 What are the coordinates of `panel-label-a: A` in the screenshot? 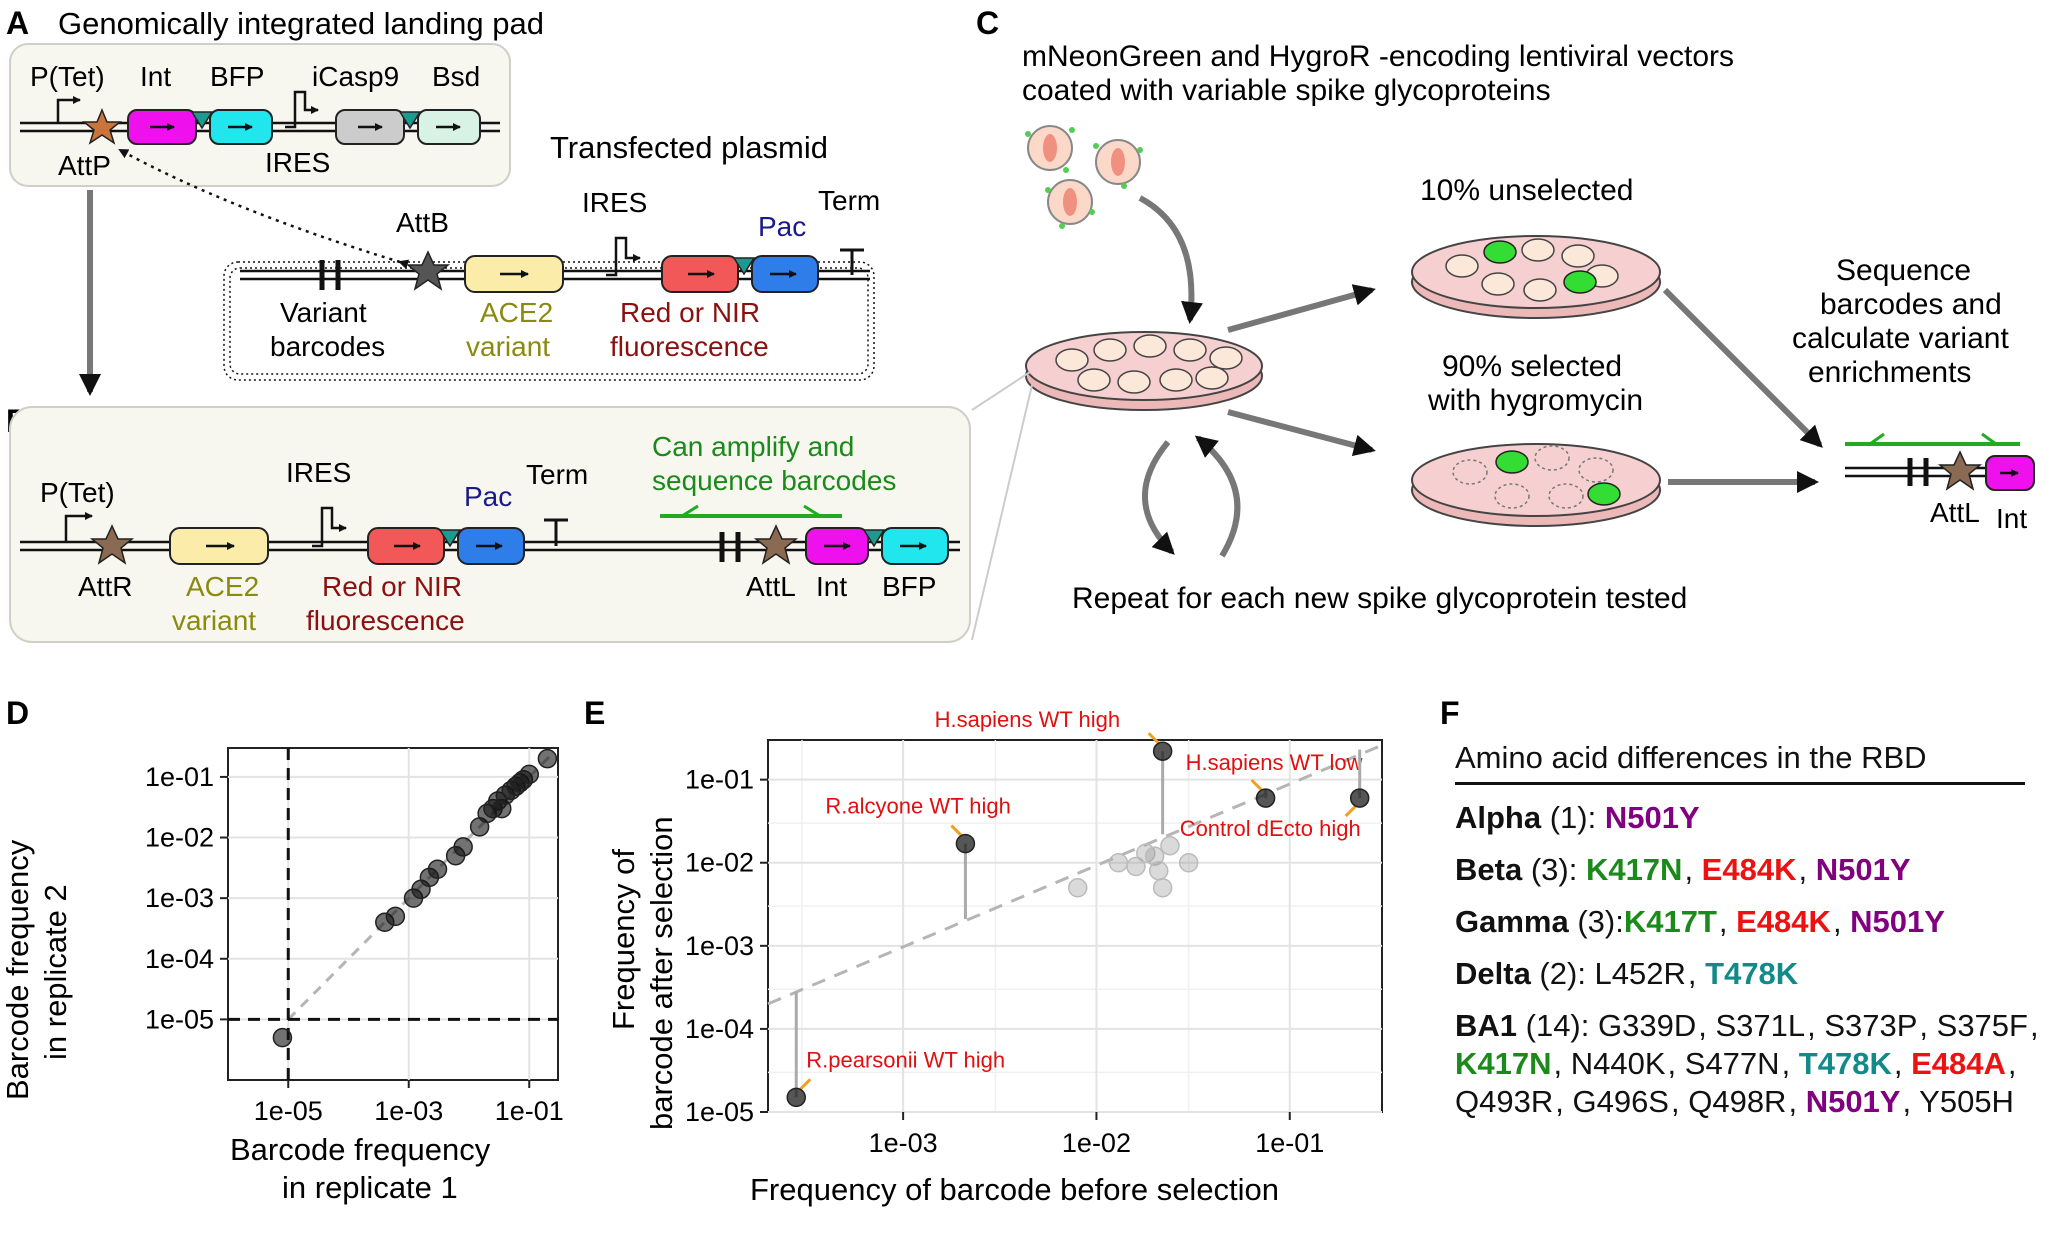 It's located at (17, 23).